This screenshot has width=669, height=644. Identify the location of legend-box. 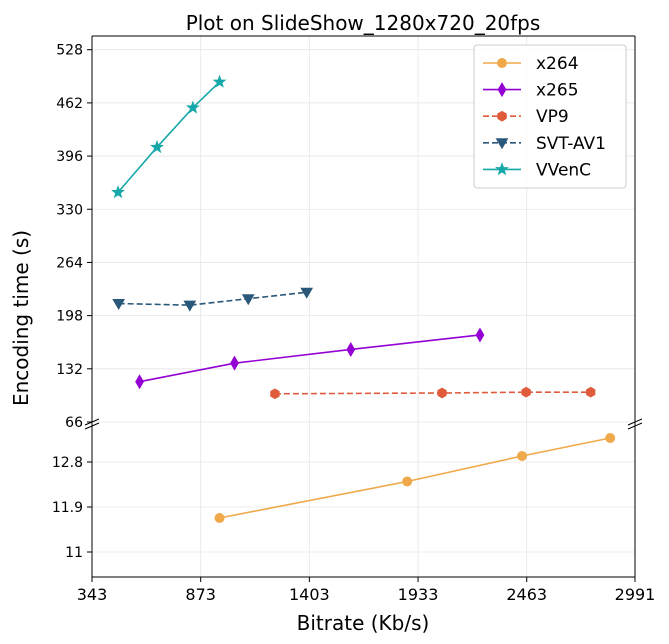
(550, 116).